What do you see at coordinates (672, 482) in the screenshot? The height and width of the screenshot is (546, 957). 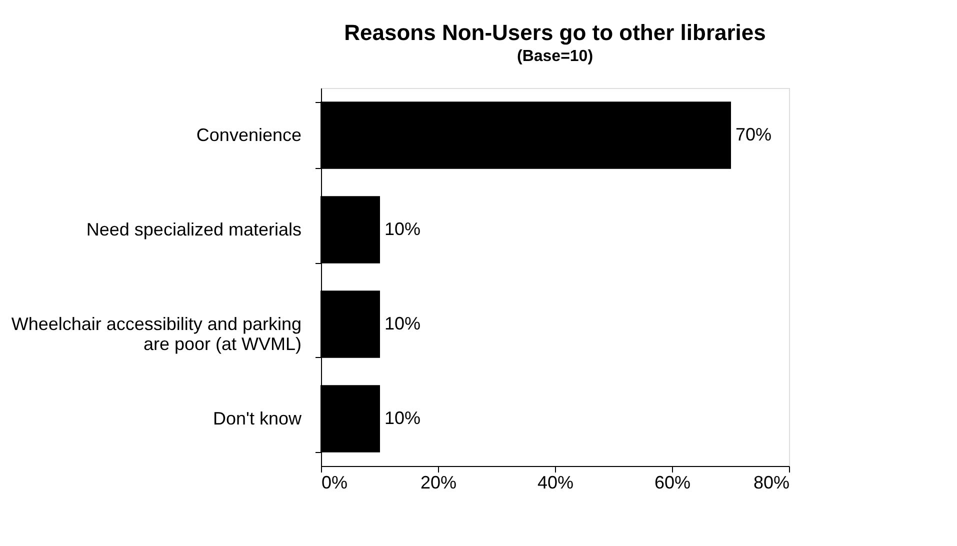 I see `x-tick-label: 60%` at bounding box center [672, 482].